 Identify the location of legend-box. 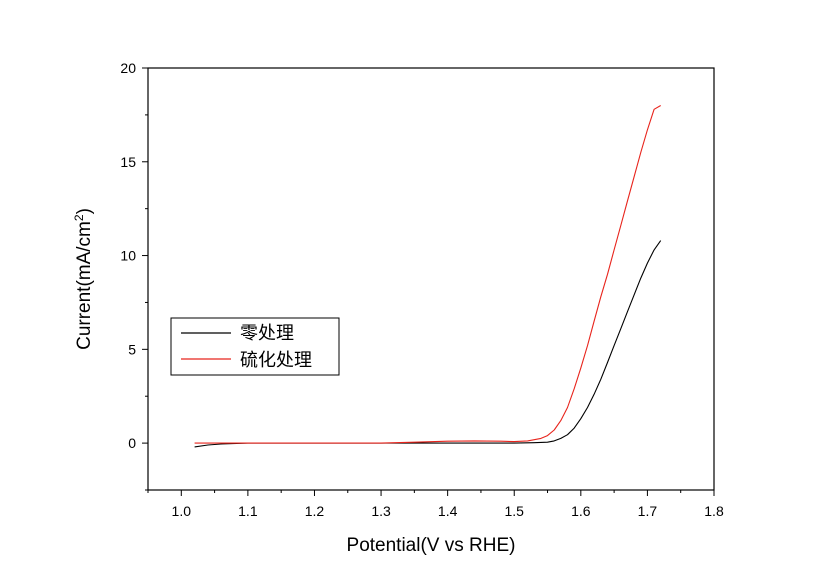
(255, 346).